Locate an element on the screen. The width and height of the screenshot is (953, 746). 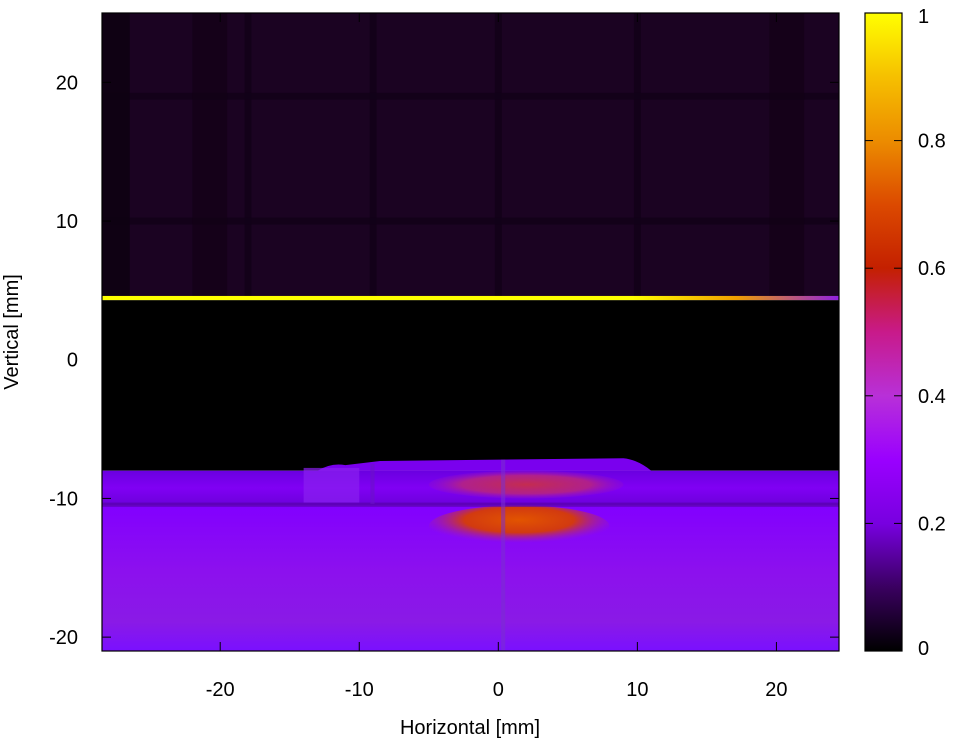
colorbar-tick-label: 0 is located at coordinates (923, 649).